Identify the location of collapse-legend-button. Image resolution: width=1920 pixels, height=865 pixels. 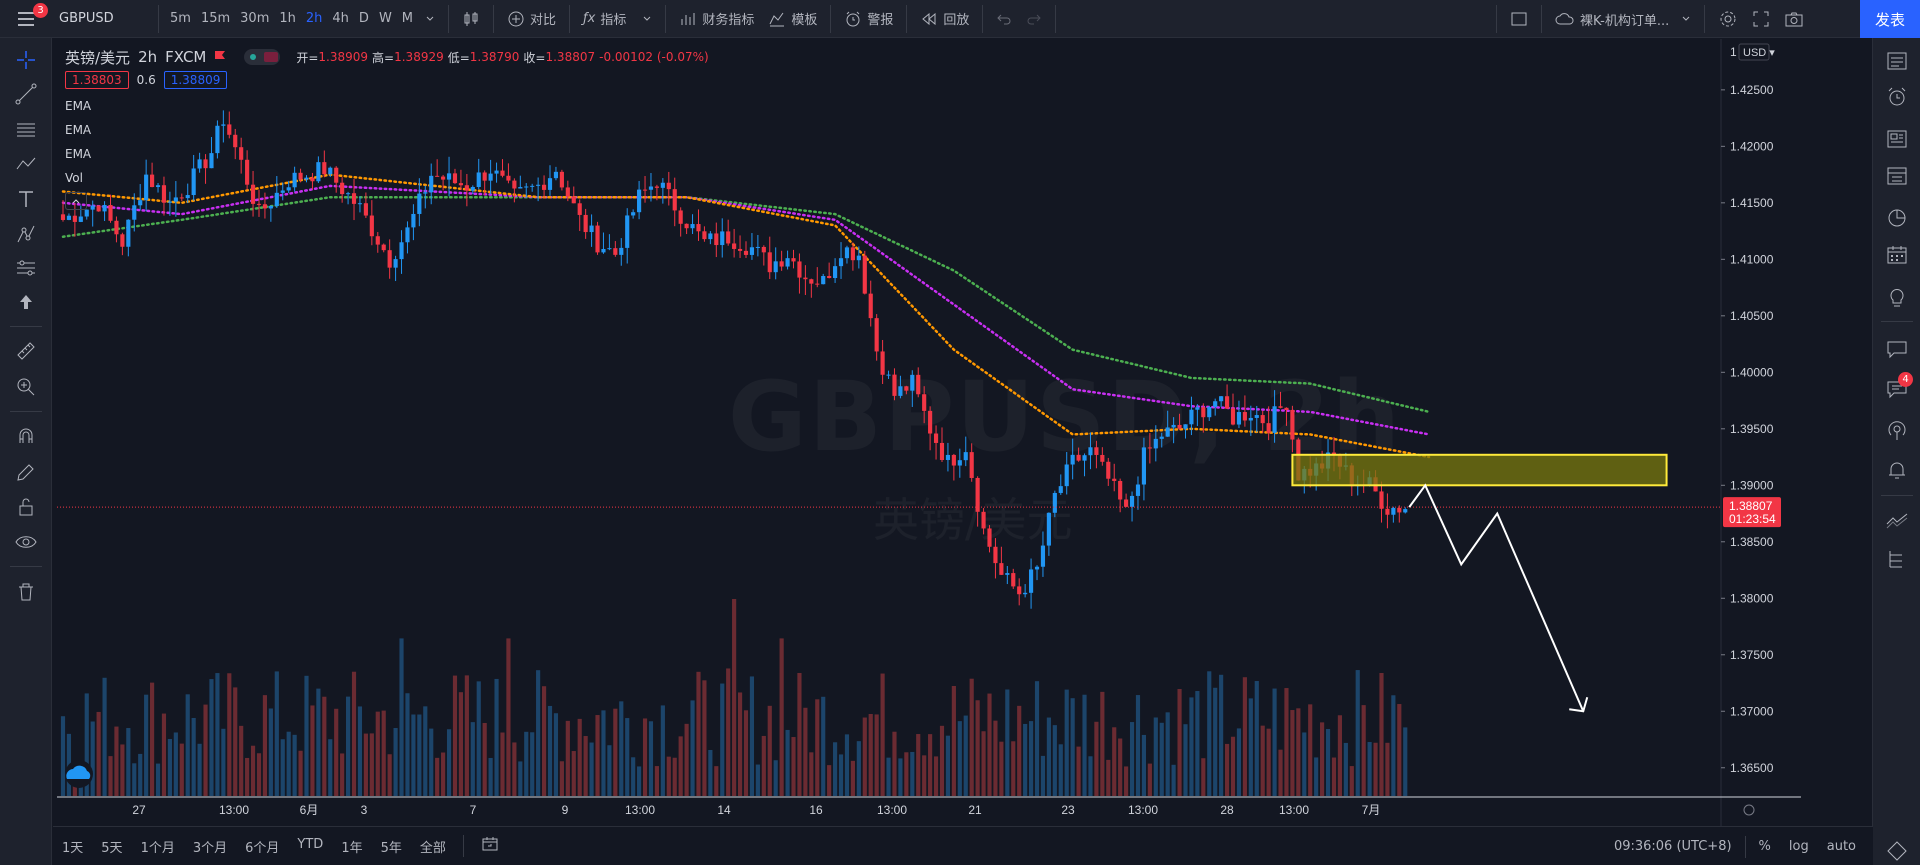
(76, 201).